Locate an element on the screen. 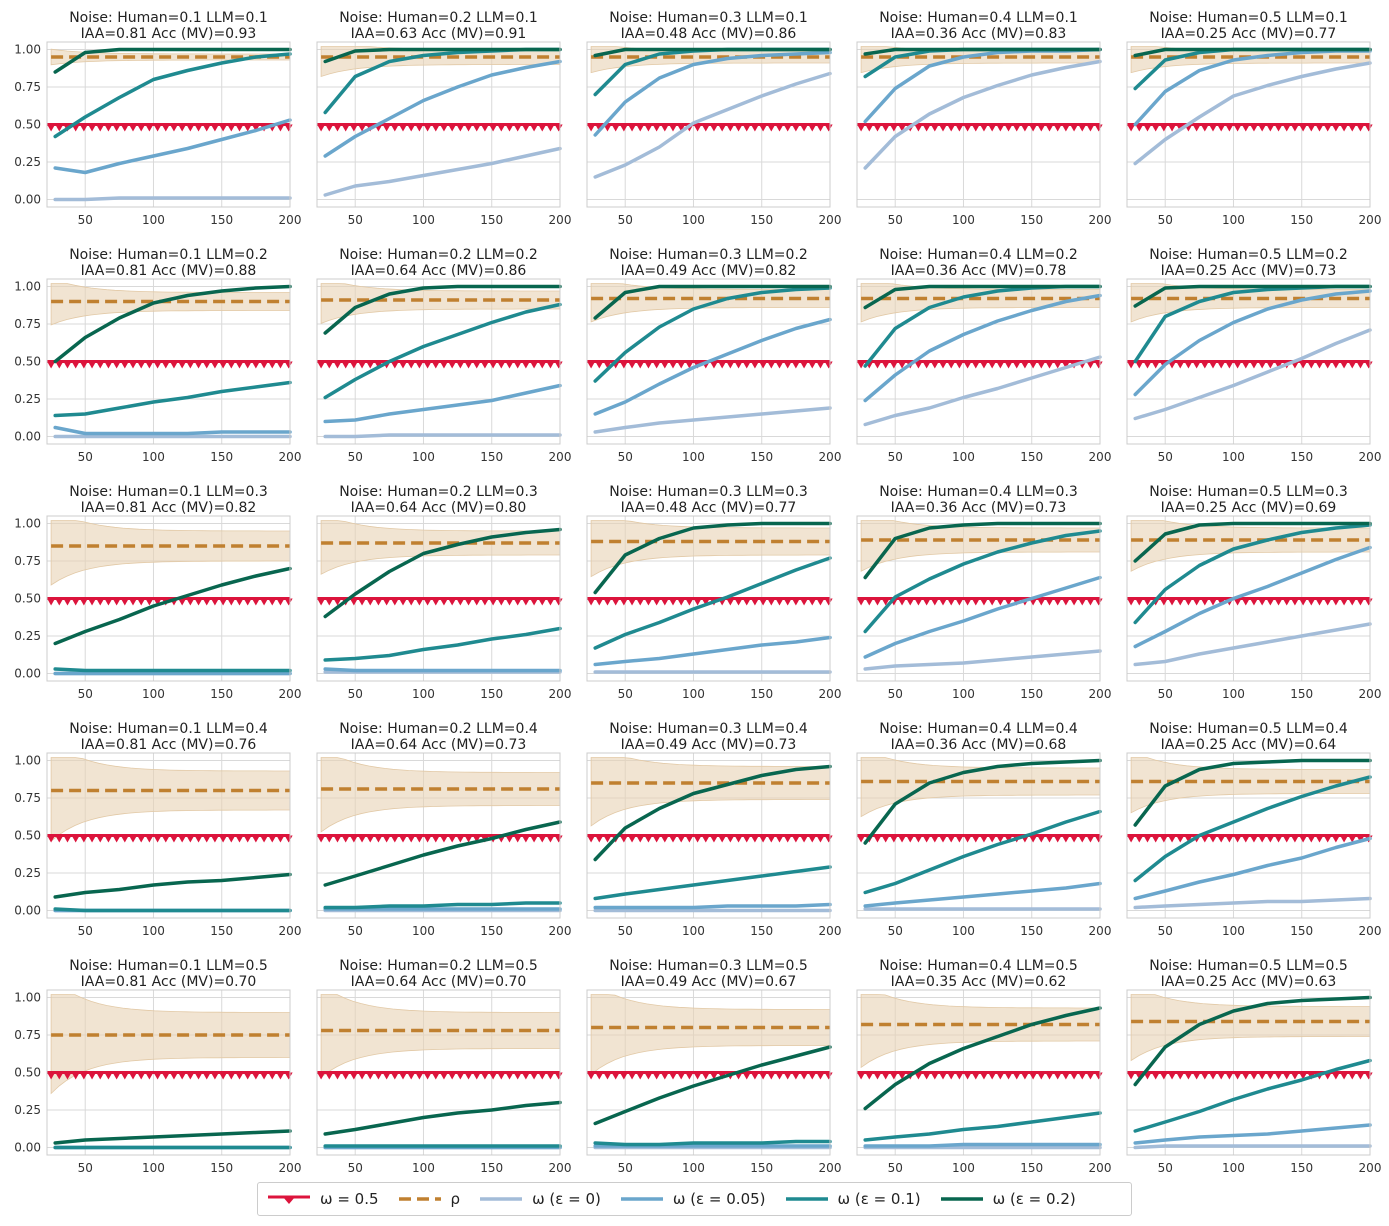 Image resolution: width=1389 pixels, height=1226 pixels. subplot-title-line1: Noise: Human=0.3 LLM=0.1 is located at coordinates (708, 18).